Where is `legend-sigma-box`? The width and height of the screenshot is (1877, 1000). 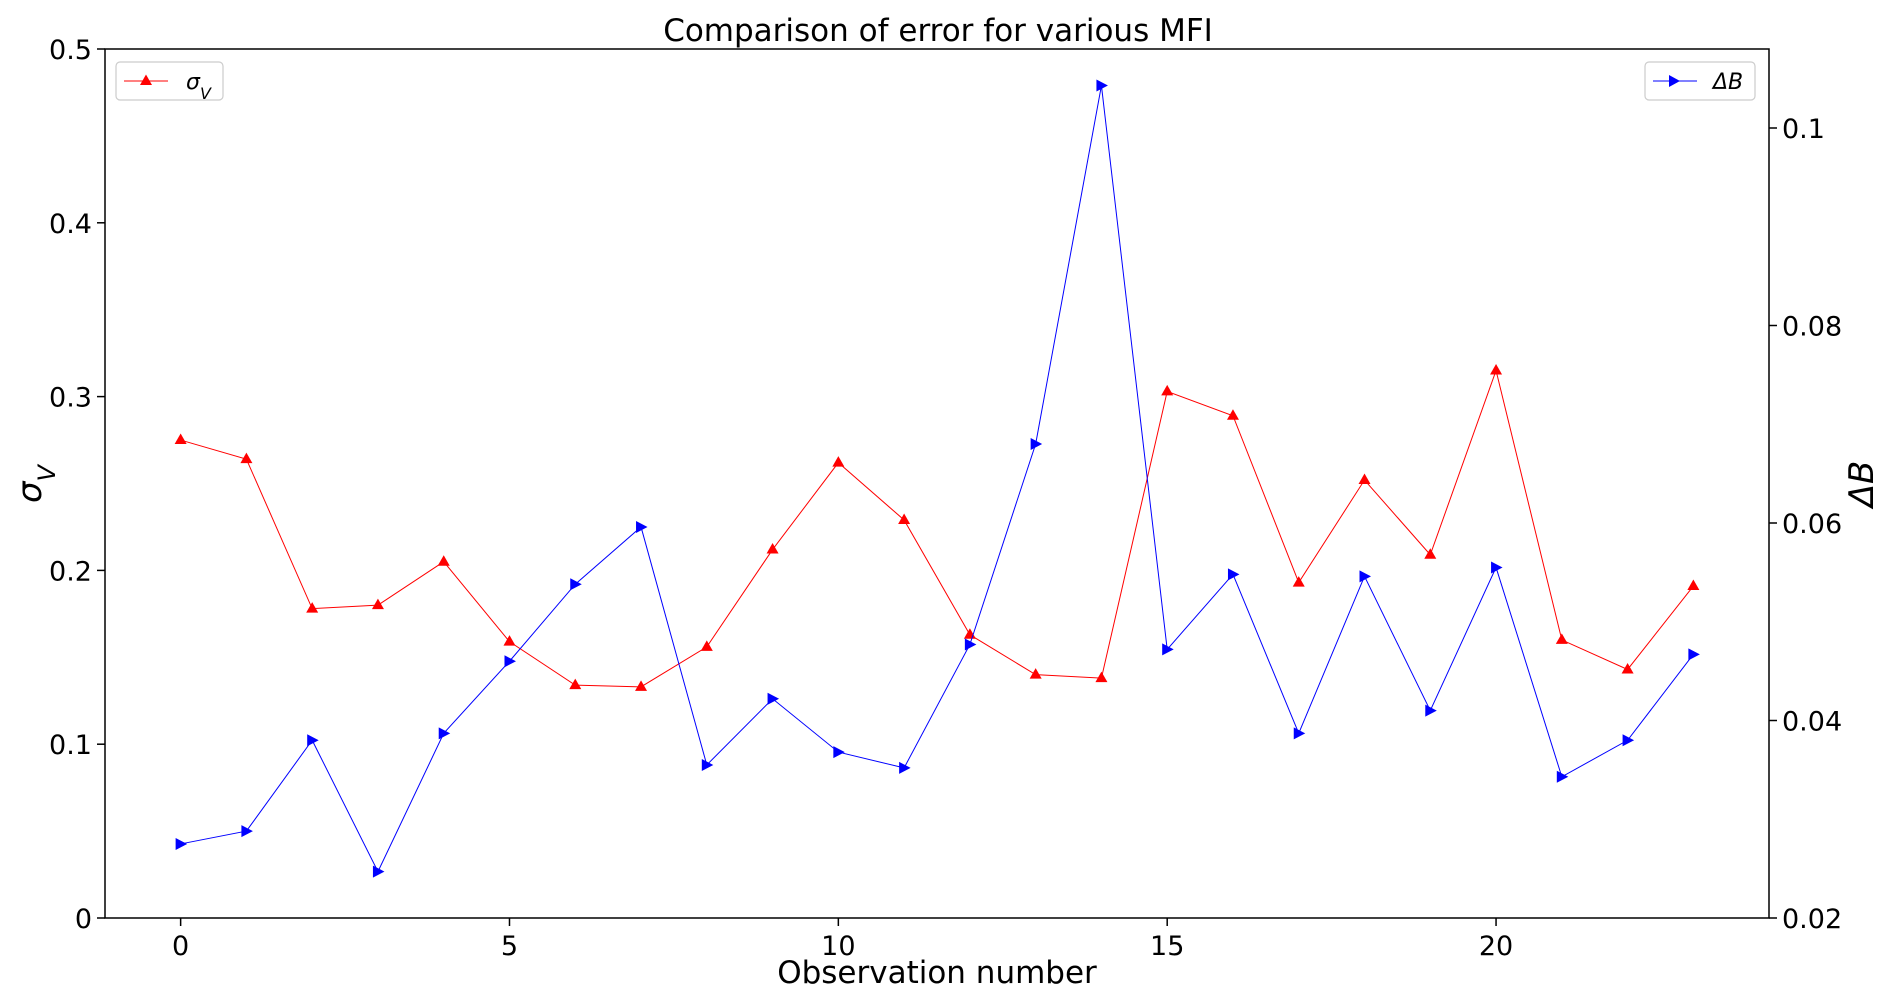
legend-sigma-box is located at coordinates (169, 81).